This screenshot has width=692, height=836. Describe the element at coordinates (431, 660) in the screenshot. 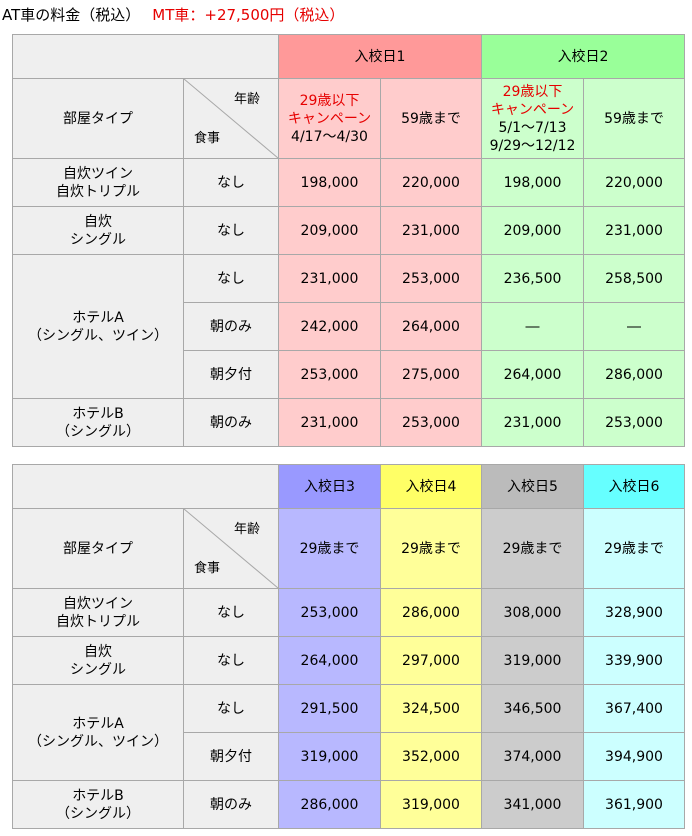

I see `price-cell: 297,000` at that location.